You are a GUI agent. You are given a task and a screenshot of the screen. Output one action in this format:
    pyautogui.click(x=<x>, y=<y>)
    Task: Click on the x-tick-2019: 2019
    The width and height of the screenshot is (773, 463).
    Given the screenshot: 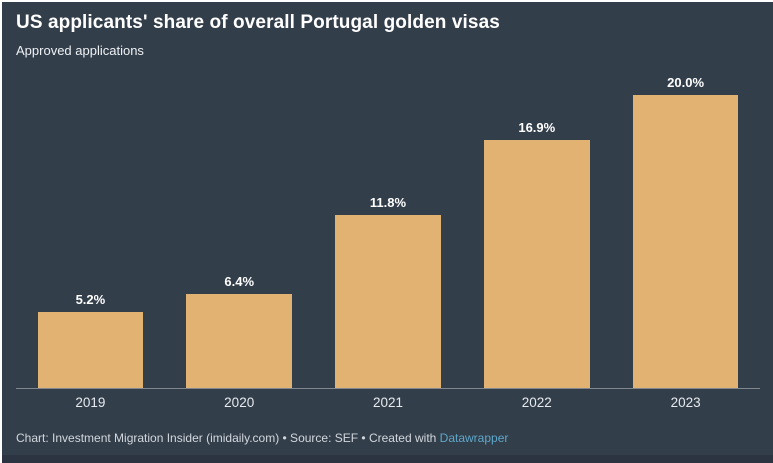 What is the action you would take?
    pyautogui.click(x=90, y=402)
    